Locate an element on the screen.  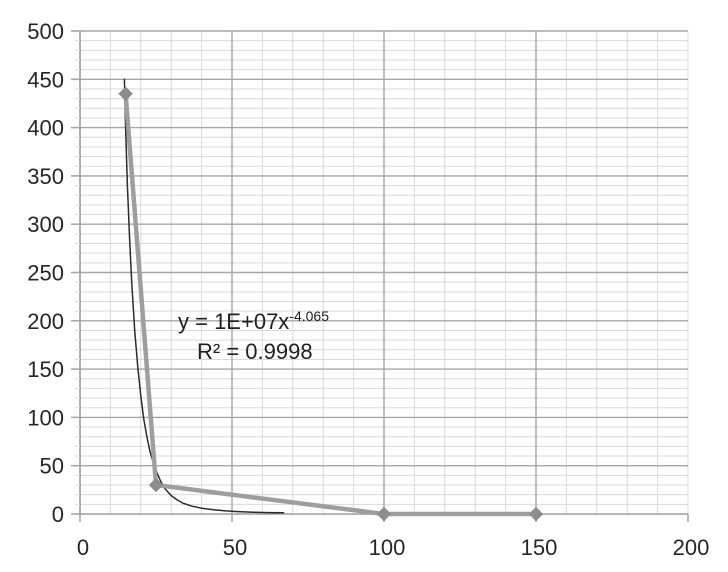
y-axis-tick-label: 250 is located at coordinates (45, 273).